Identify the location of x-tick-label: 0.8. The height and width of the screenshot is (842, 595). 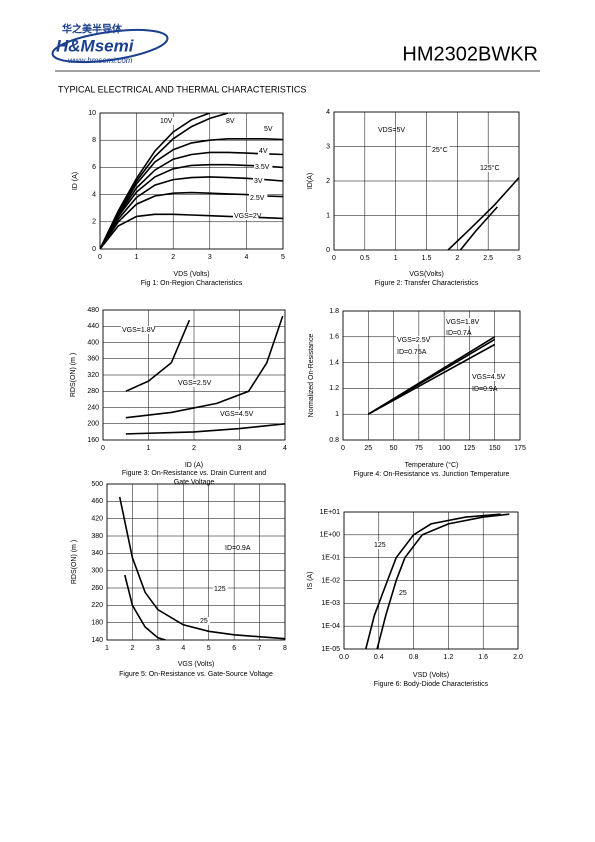
(414, 657).